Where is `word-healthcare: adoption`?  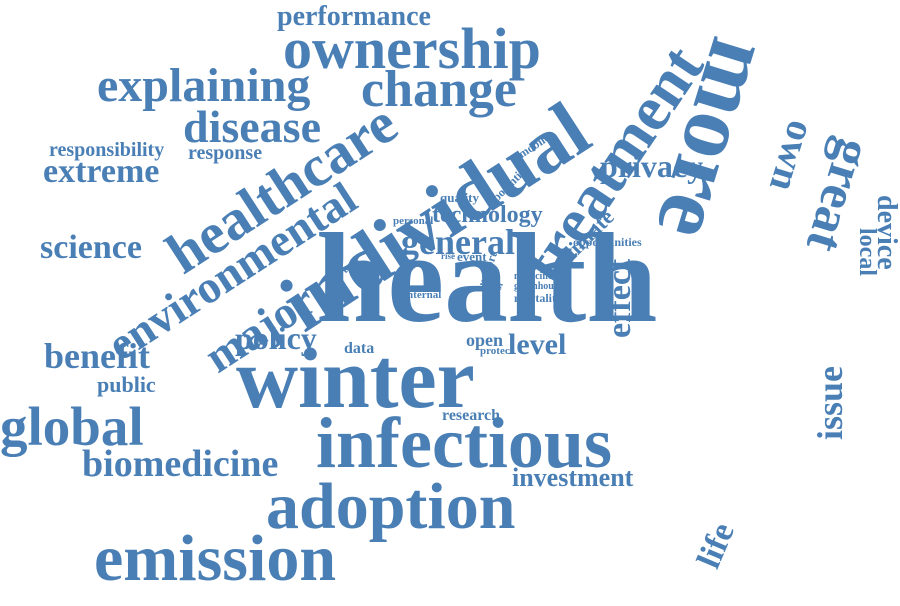 word-healthcare: adoption is located at coordinates (391, 506).